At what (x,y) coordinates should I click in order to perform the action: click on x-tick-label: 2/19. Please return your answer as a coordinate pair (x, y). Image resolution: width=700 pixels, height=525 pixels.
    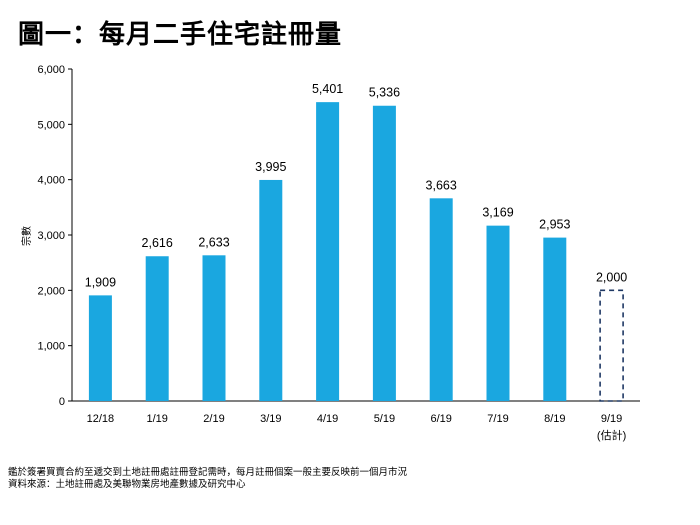
    Looking at the image, I should click on (213, 419).